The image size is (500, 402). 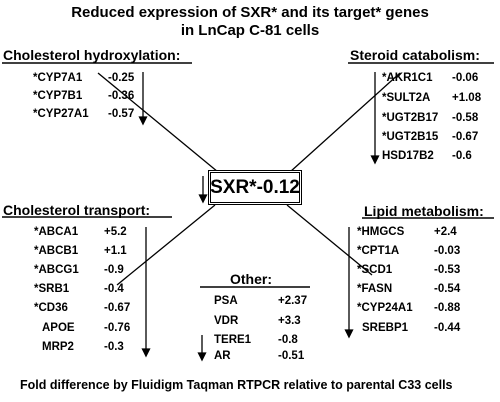 What do you see at coordinates (121, 78) in the screenshot?
I see `gene-value: -0.25` at bounding box center [121, 78].